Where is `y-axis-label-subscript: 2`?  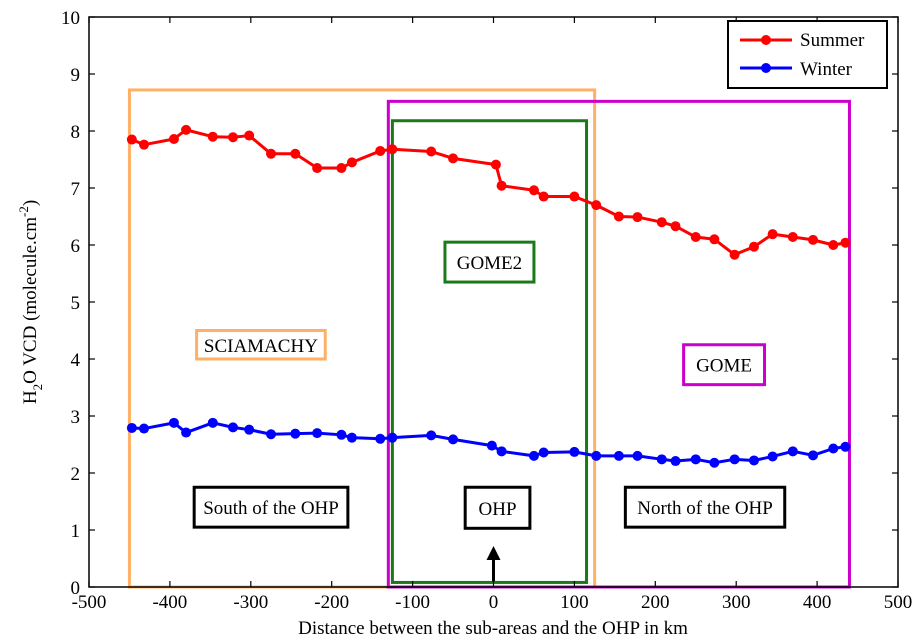
y-axis-label-subscript: 2 is located at coordinates (37, 387).